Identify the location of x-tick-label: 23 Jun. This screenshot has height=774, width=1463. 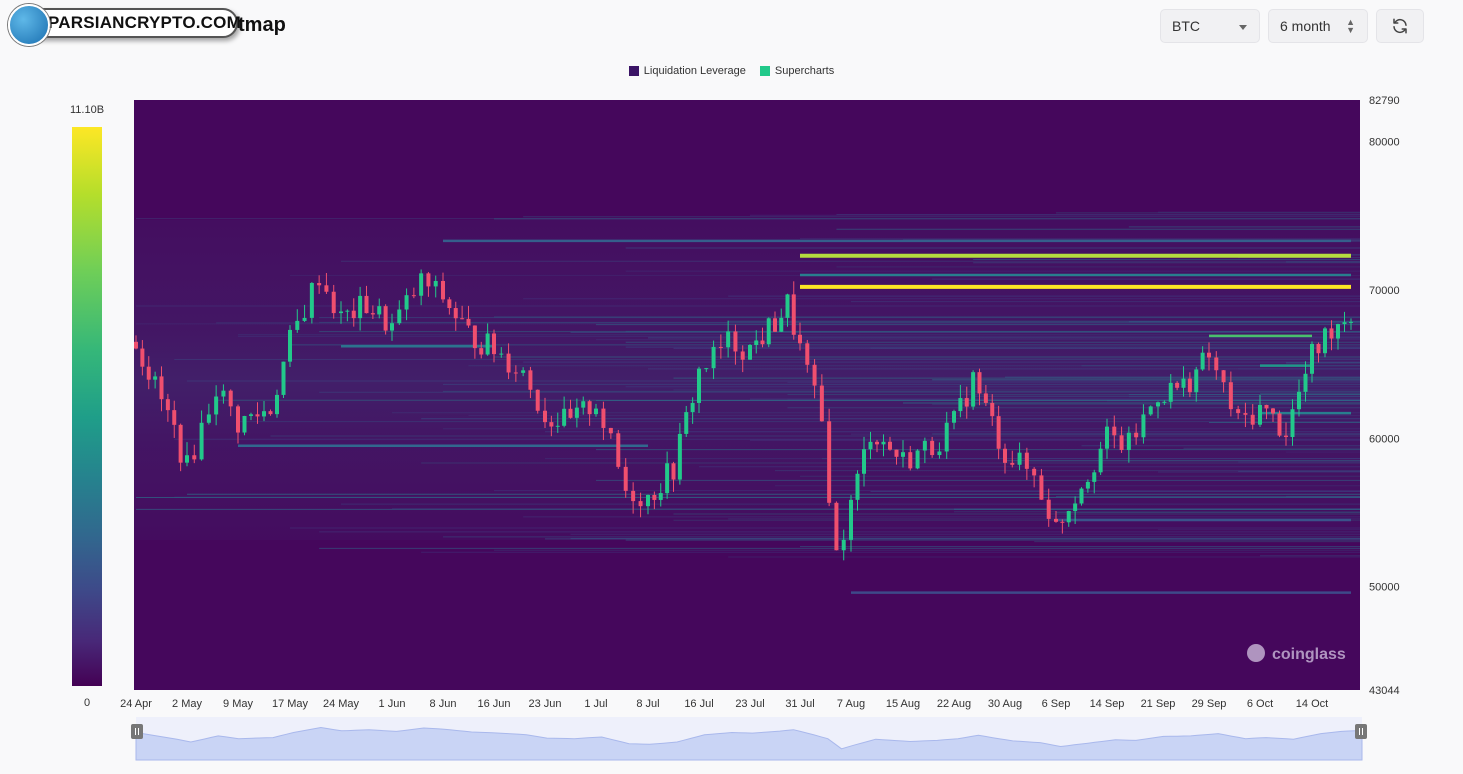
(544, 704).